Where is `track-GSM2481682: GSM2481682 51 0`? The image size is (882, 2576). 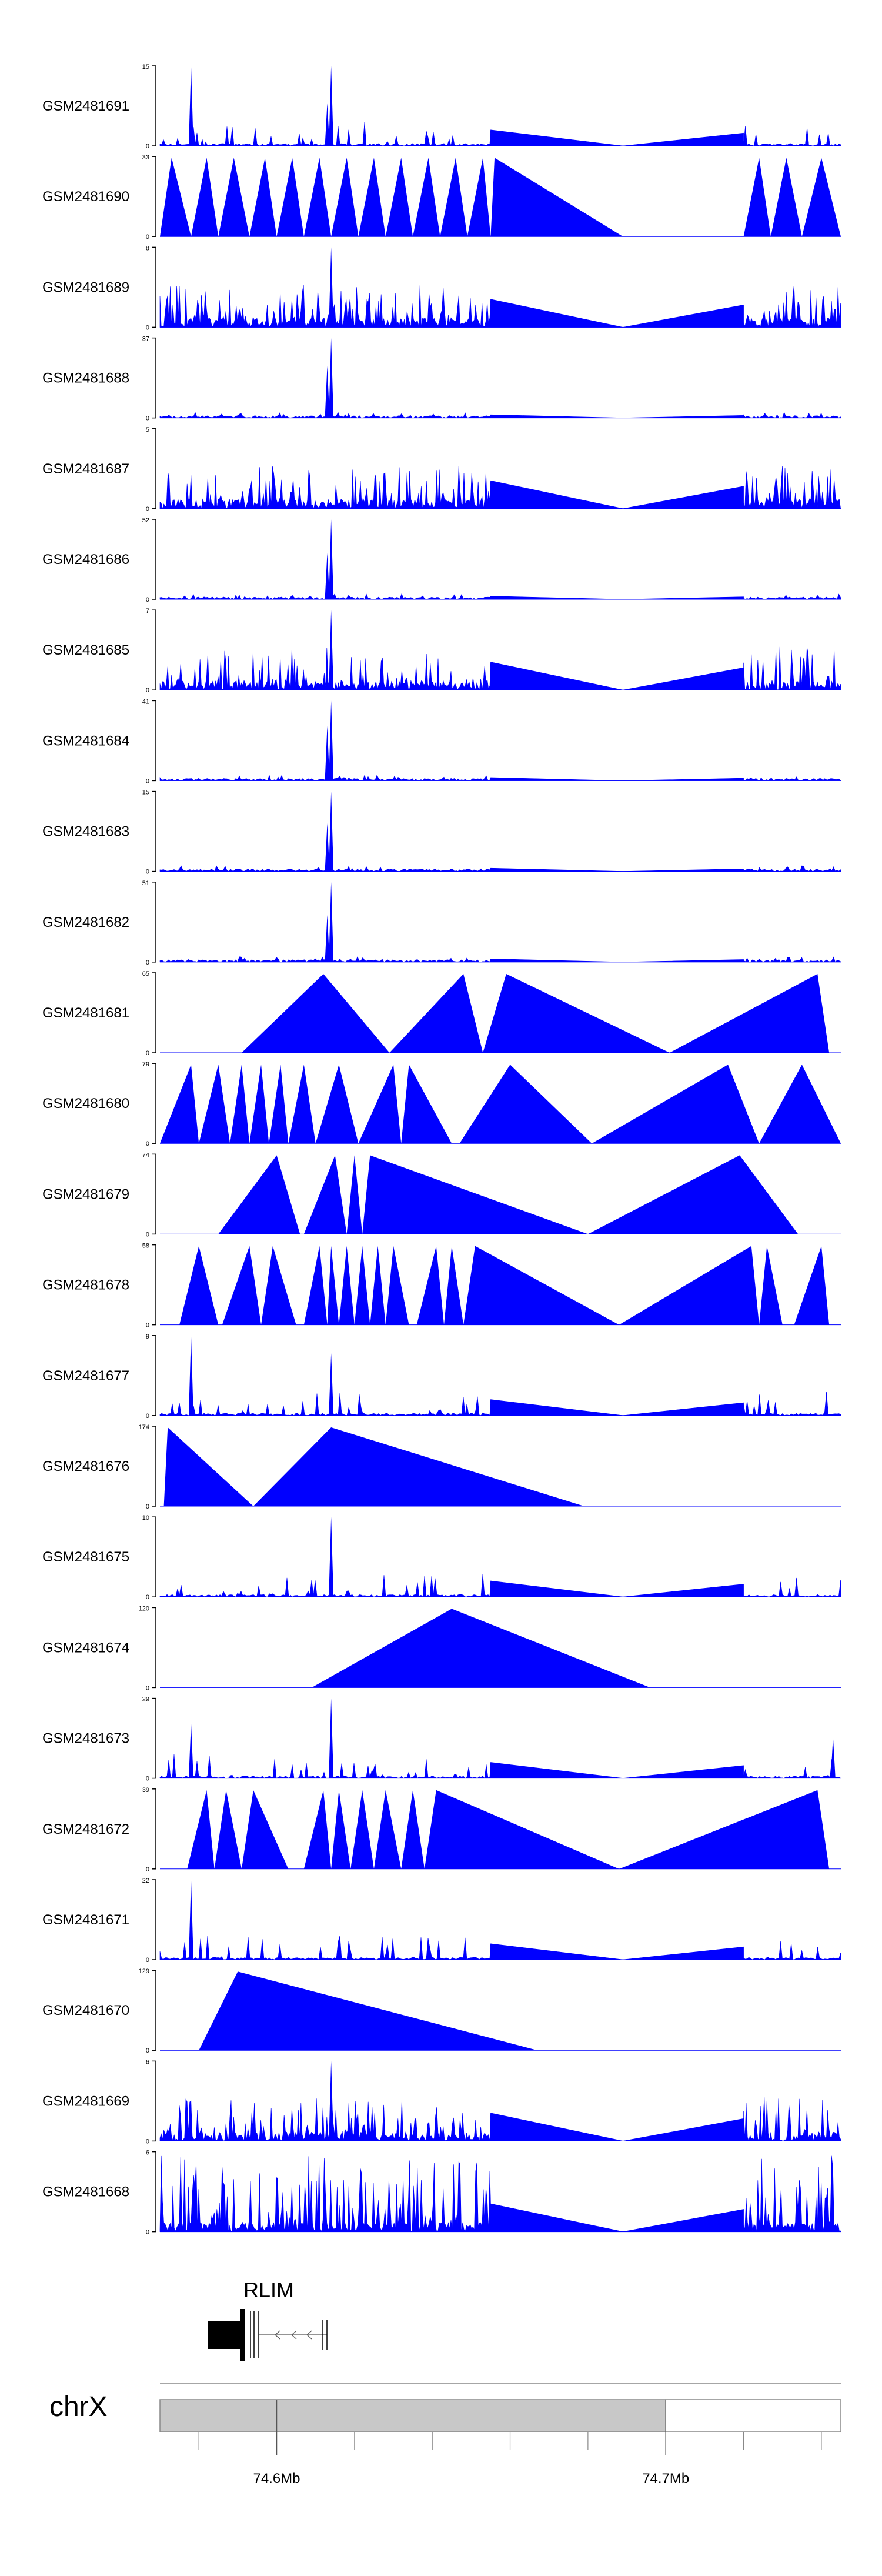
track-GSM2481682: GSM2481682 51 0 is located at coordinates (441, 923).